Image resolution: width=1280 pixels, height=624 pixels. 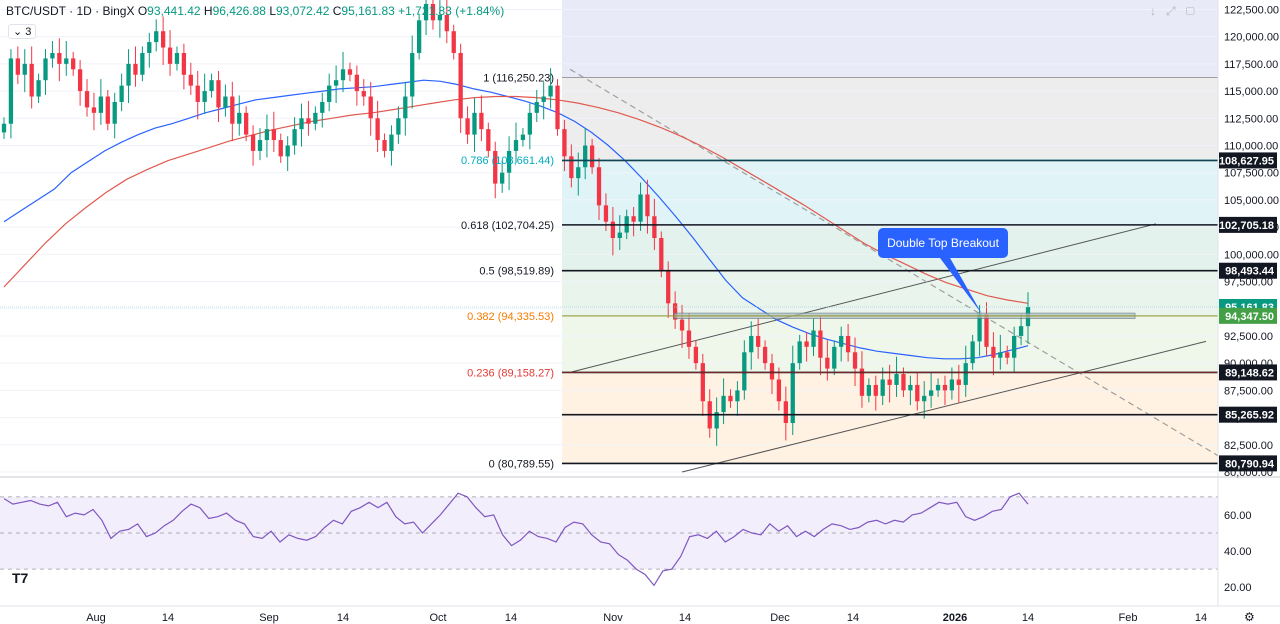 What do you see at coordinates (174, 11) in the screenshot?
I see `open-value: 93,441.42` at bounding box center [174, 11].